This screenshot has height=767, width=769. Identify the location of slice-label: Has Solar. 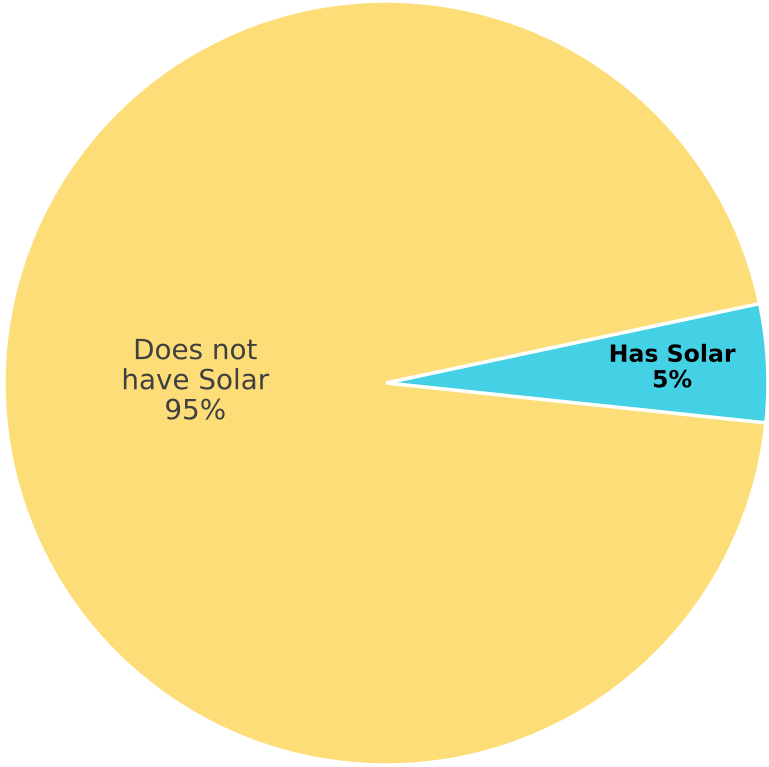
(673, 353).